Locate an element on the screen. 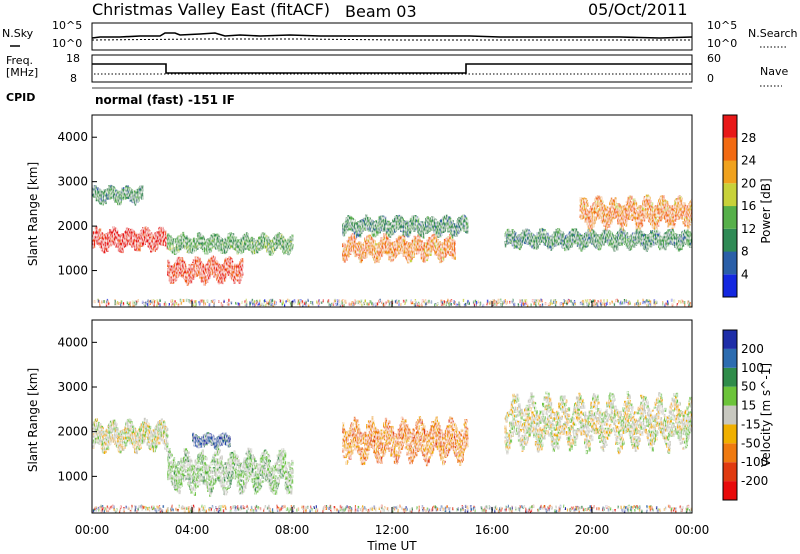  freq-label-2: [MHz] is located at coordinates (22, 72).